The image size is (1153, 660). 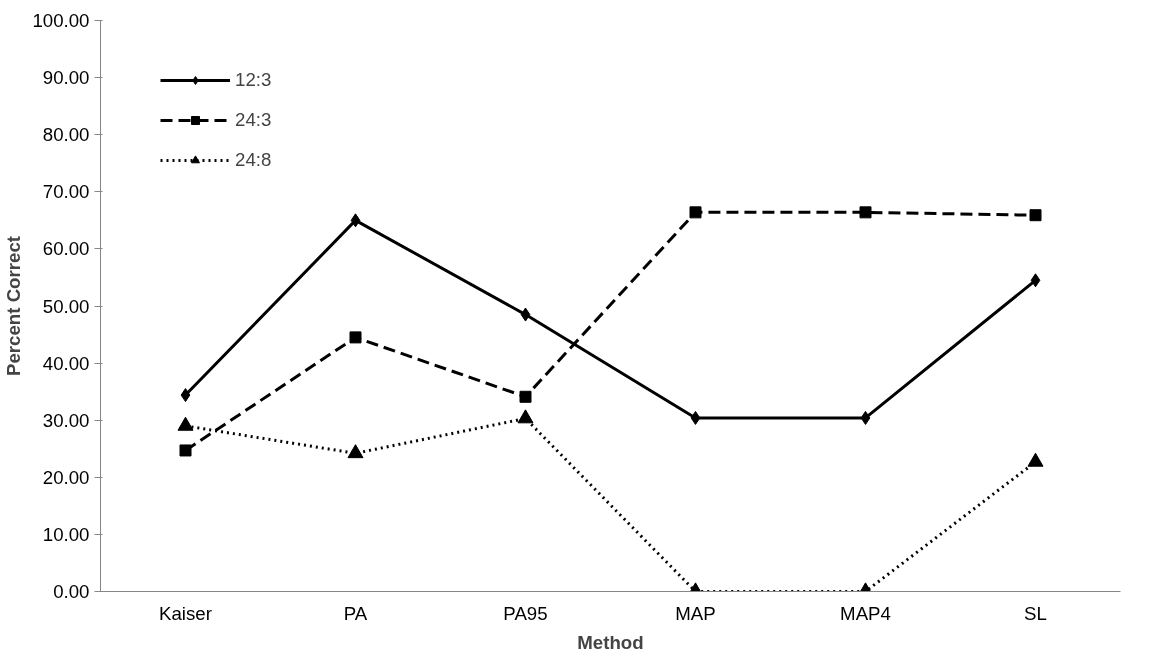 I want to click on y-tick-label: 30.00, so click(x=66, y=420).